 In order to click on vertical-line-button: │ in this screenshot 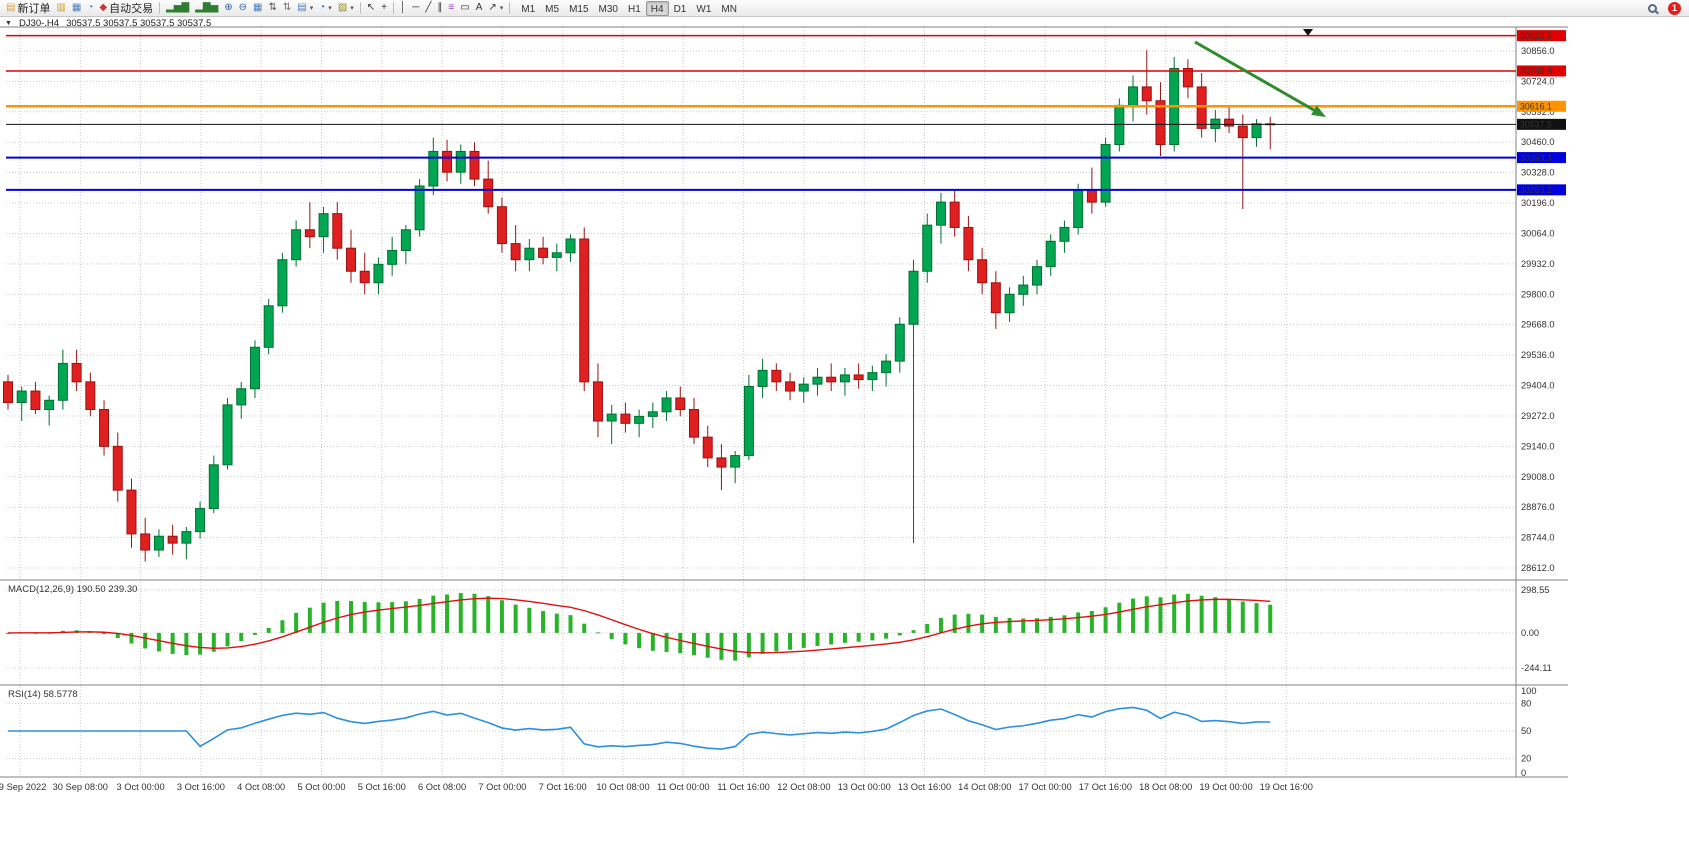, I will do `click(403, 8)`.